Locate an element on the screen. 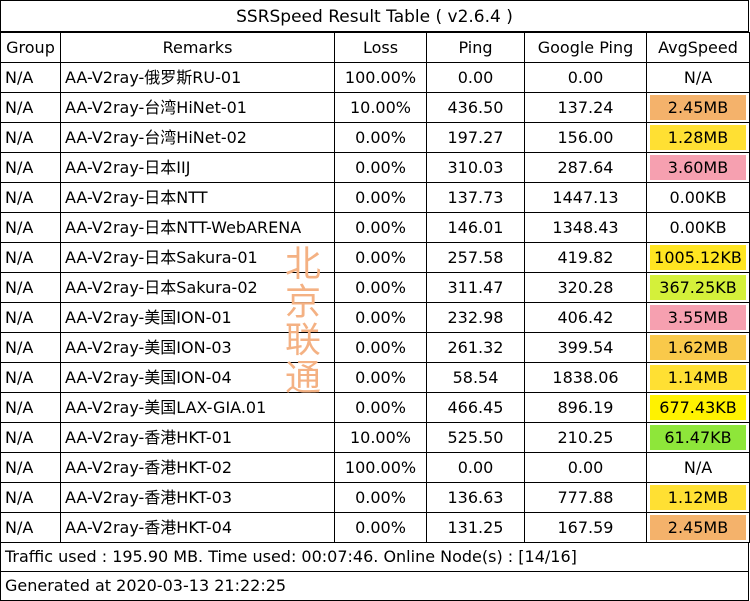  avgspeed-value: 1.62MB is located at coordinates (698, 347).